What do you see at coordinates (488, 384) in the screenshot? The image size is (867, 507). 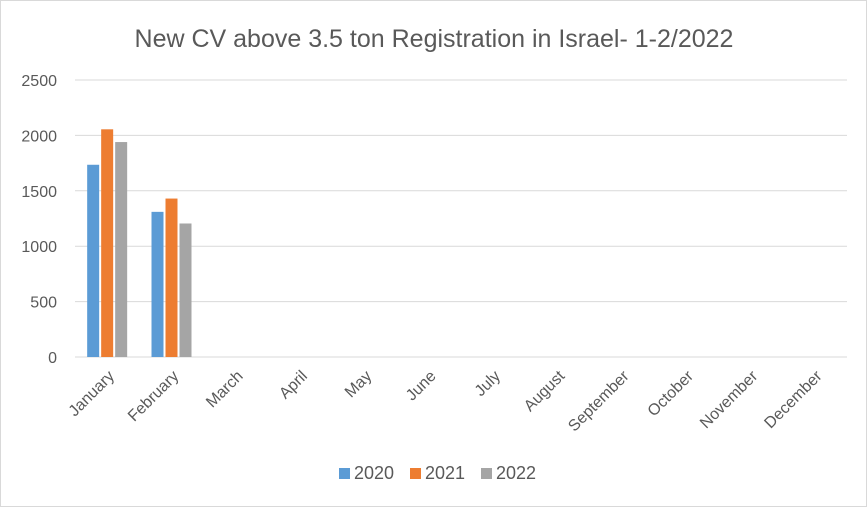 I see `x-tick-label: July` at bounding box center [488, 384].